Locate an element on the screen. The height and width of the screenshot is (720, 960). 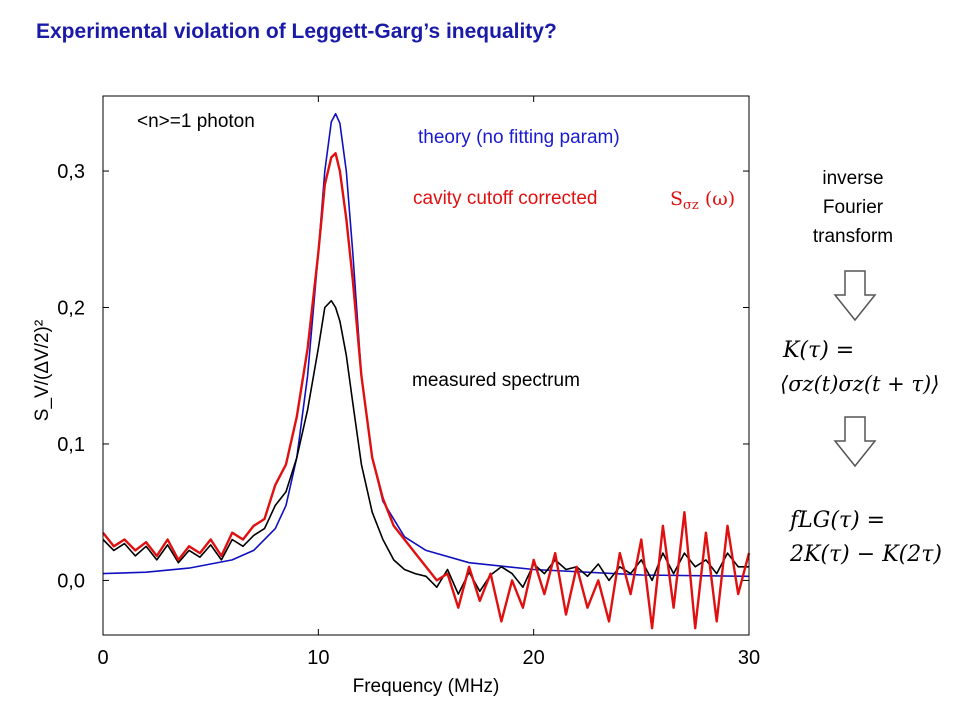
cavity-corrected-label: cavity cutoff corrected is located at coordinates (505, 198).